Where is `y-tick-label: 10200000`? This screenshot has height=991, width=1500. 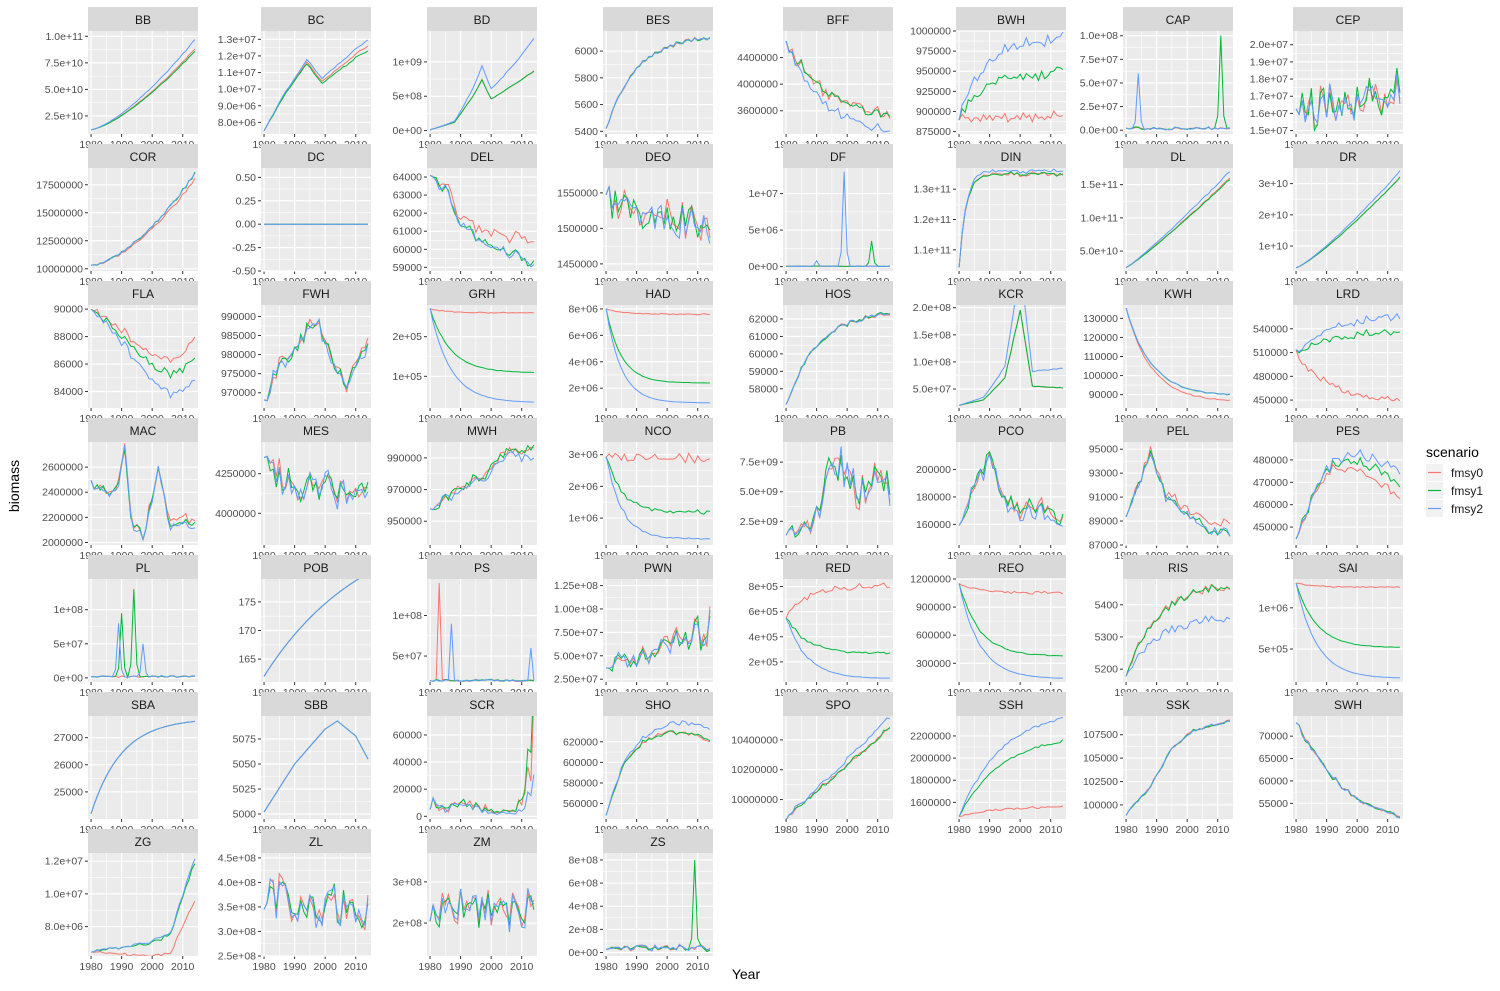 y-tick-label: 10200000 is located at coordinates (754, 770).